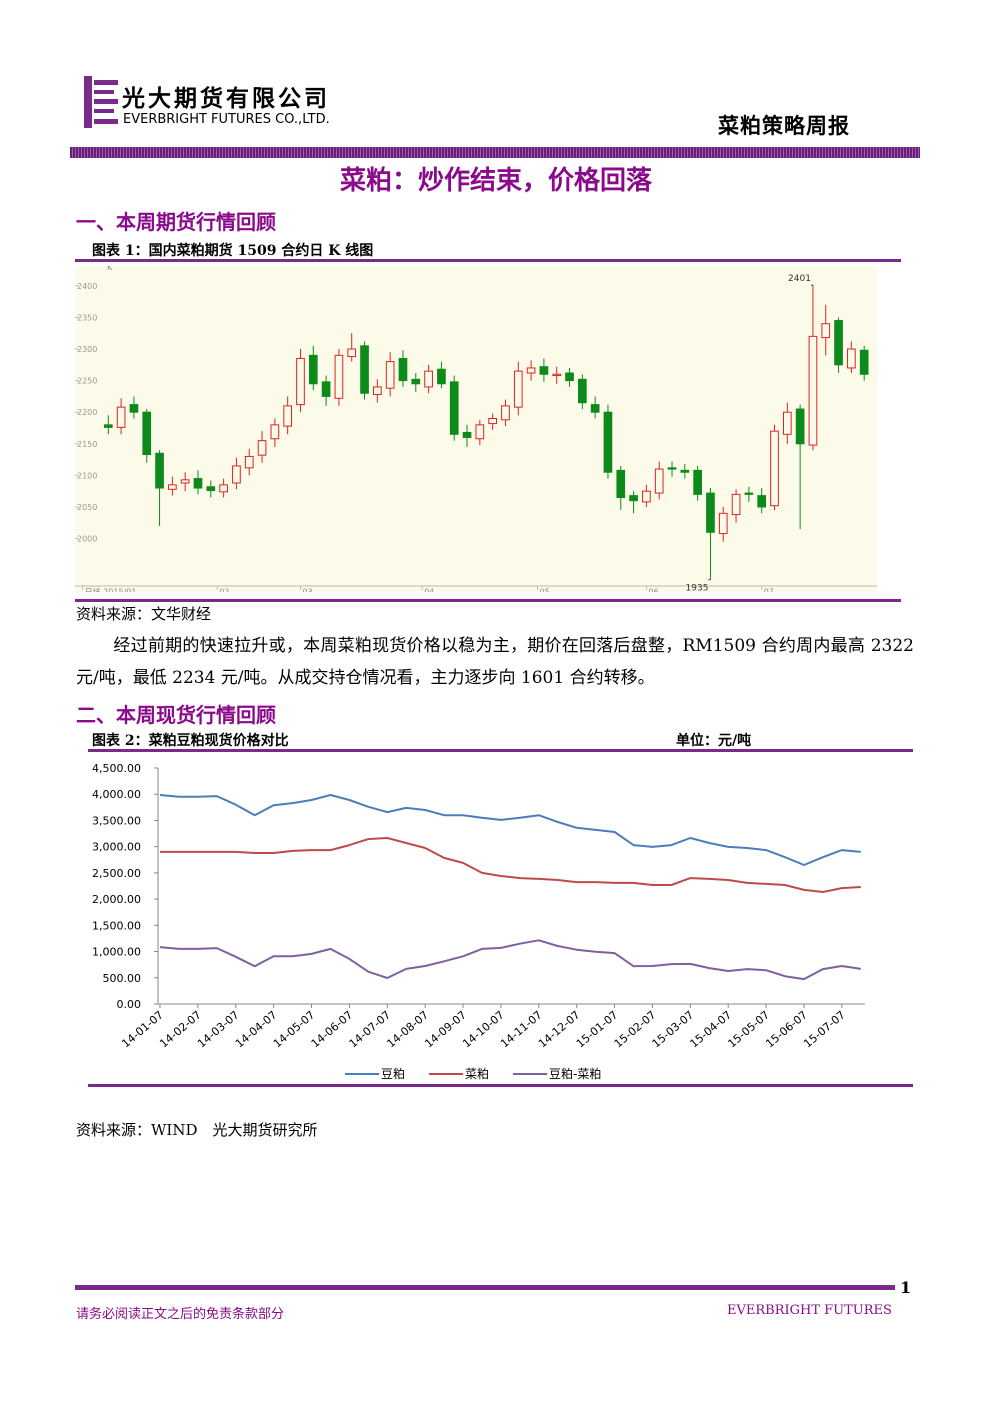  What do you see at coordinates (87, 349) in the screenshot?
I see `y-tick-label: 2300` at bounding box center [87, 349].